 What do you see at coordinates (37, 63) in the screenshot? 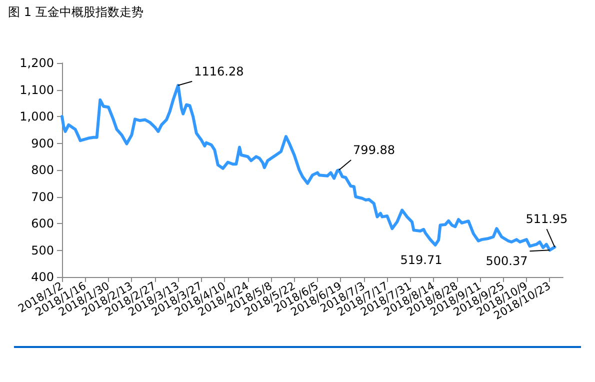
I see `y-tick-label: 1,200` at bounding box center [37, 63].